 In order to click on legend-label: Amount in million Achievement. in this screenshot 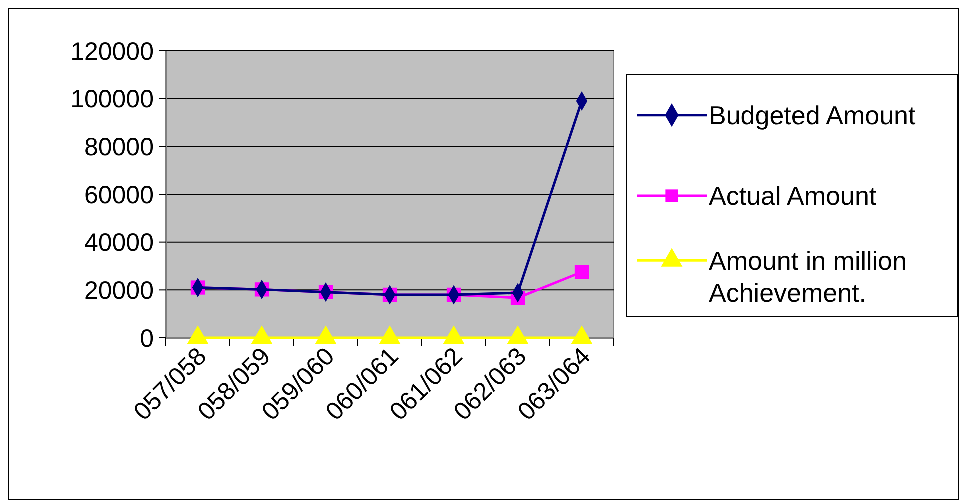, I will do `click(808, 277)`.